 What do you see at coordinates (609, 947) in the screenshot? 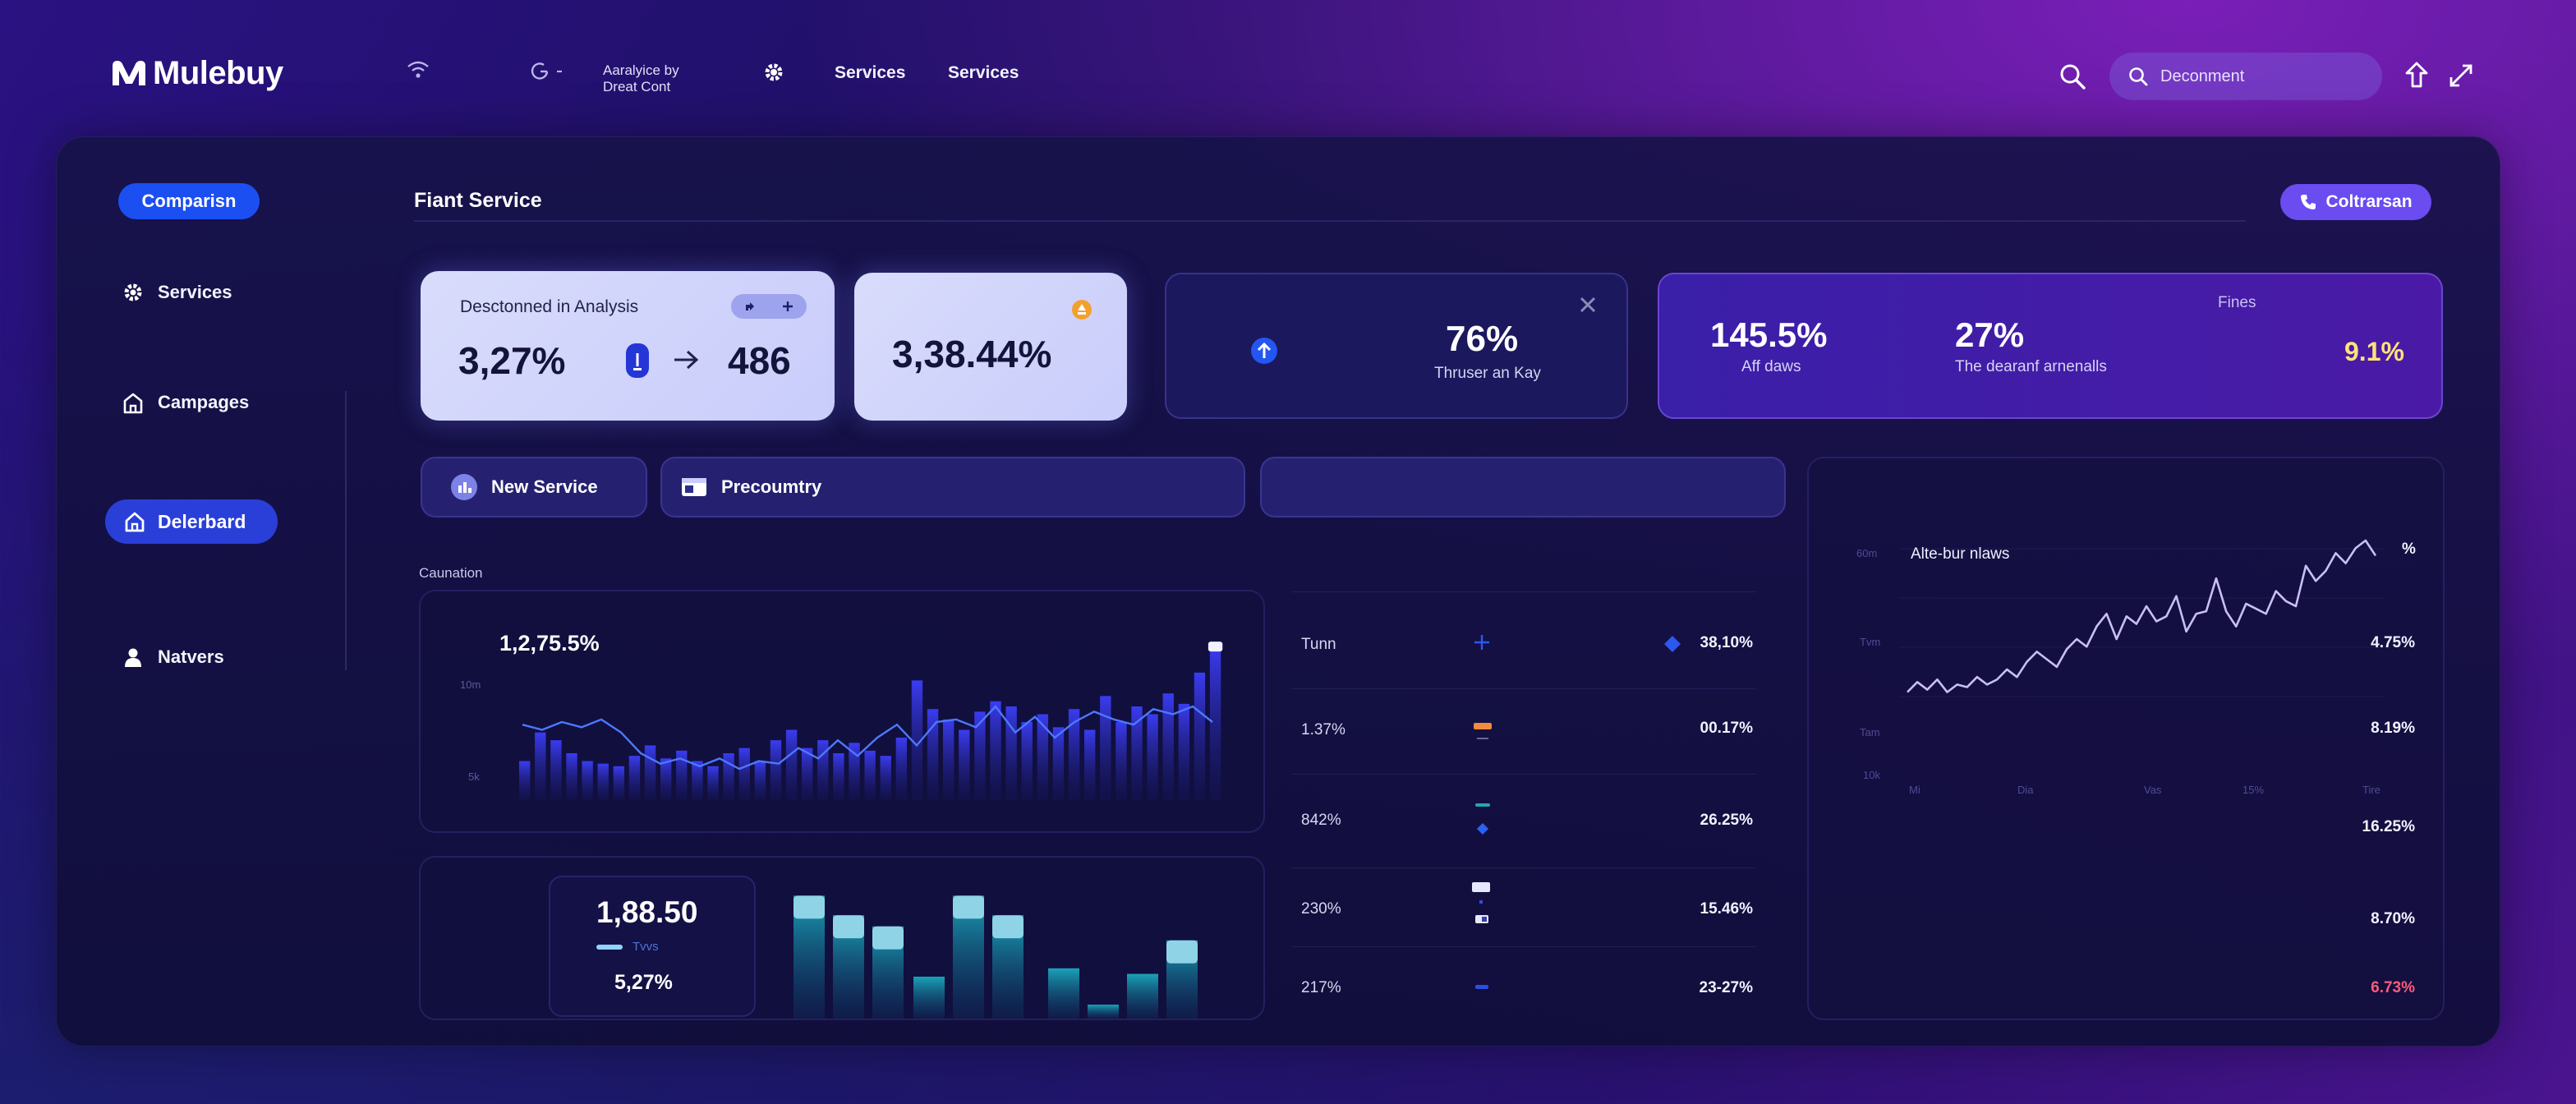
I see `legend-swatch` at bounding box center [609, 947].